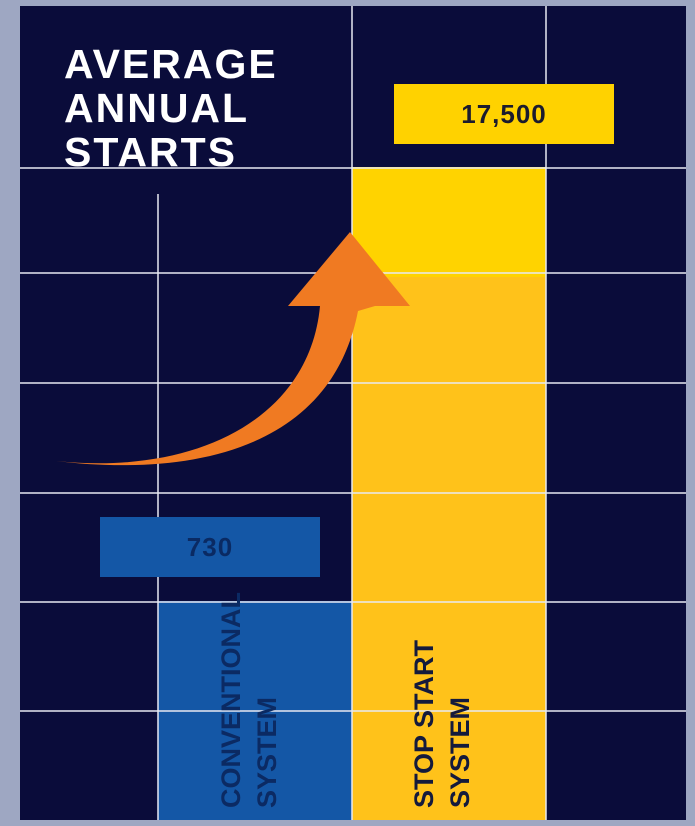  I want to click on value-label-conventional: 730, so click(210, 547).